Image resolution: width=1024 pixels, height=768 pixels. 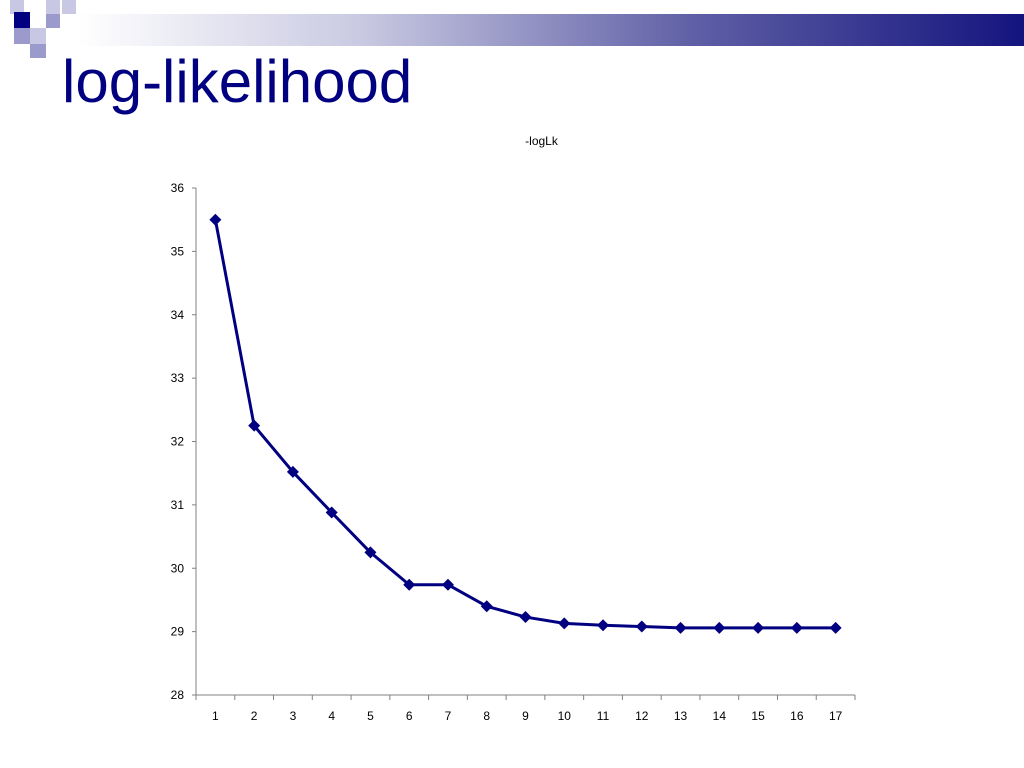 What do you see at coordinates (178, 568) in the screenshot?
I see `y-tick-label: 30` at bounding box center [178, 568].